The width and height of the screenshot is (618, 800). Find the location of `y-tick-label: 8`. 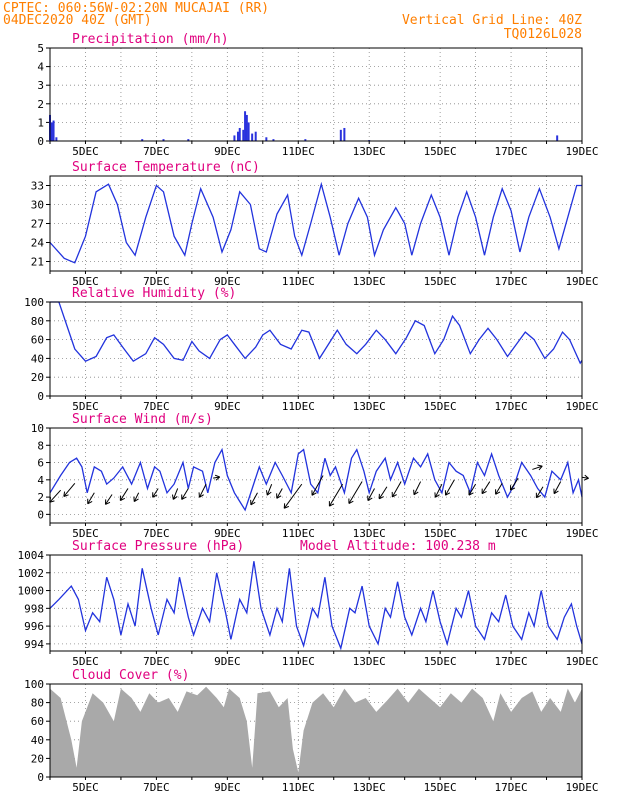

y-tick-label: 8 is located at coordinates (40, 445).